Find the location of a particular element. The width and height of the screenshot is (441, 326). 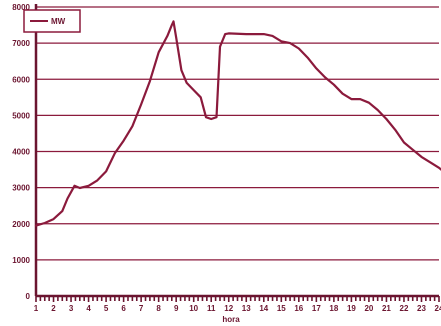

y-tick-label: 5000 is located at coordinates (21, 115).